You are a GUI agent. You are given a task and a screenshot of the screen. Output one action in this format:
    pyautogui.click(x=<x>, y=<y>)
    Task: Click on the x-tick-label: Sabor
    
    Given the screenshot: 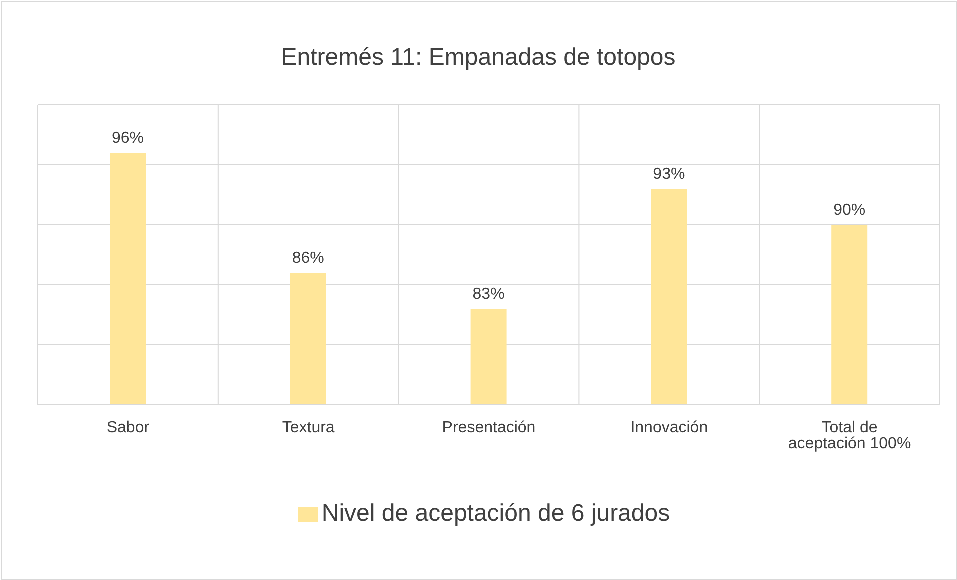 What is the action you would take?
    pyautogui.click(x=128, y=427)
    